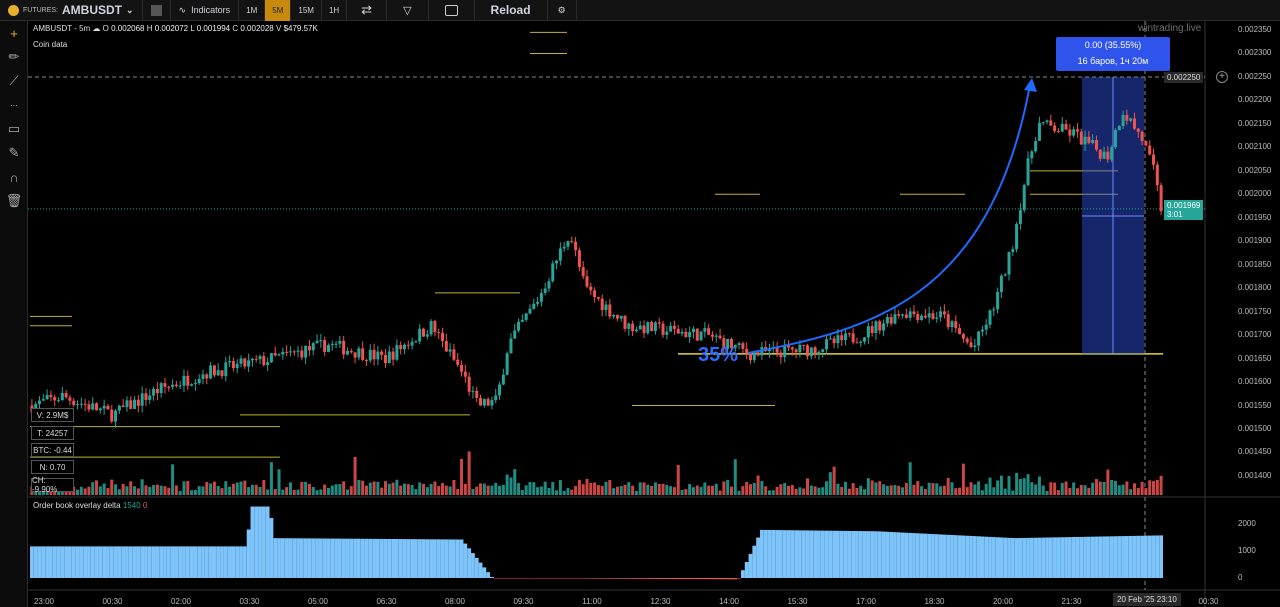  Describe the element at coordinates (278, 10) in the screenshot. I see `tab-5m: 5M` at that location.